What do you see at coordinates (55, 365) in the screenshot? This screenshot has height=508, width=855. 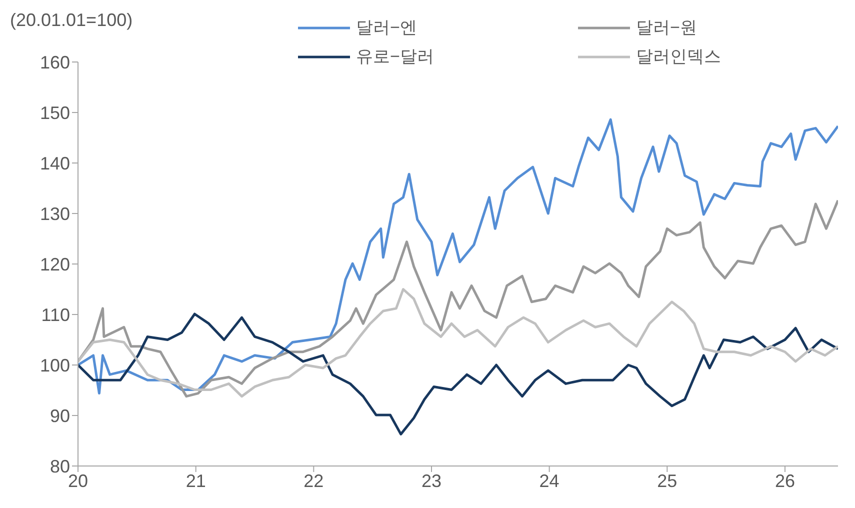 I see `y-tick-label: 100` at bounding box center [55, 365].